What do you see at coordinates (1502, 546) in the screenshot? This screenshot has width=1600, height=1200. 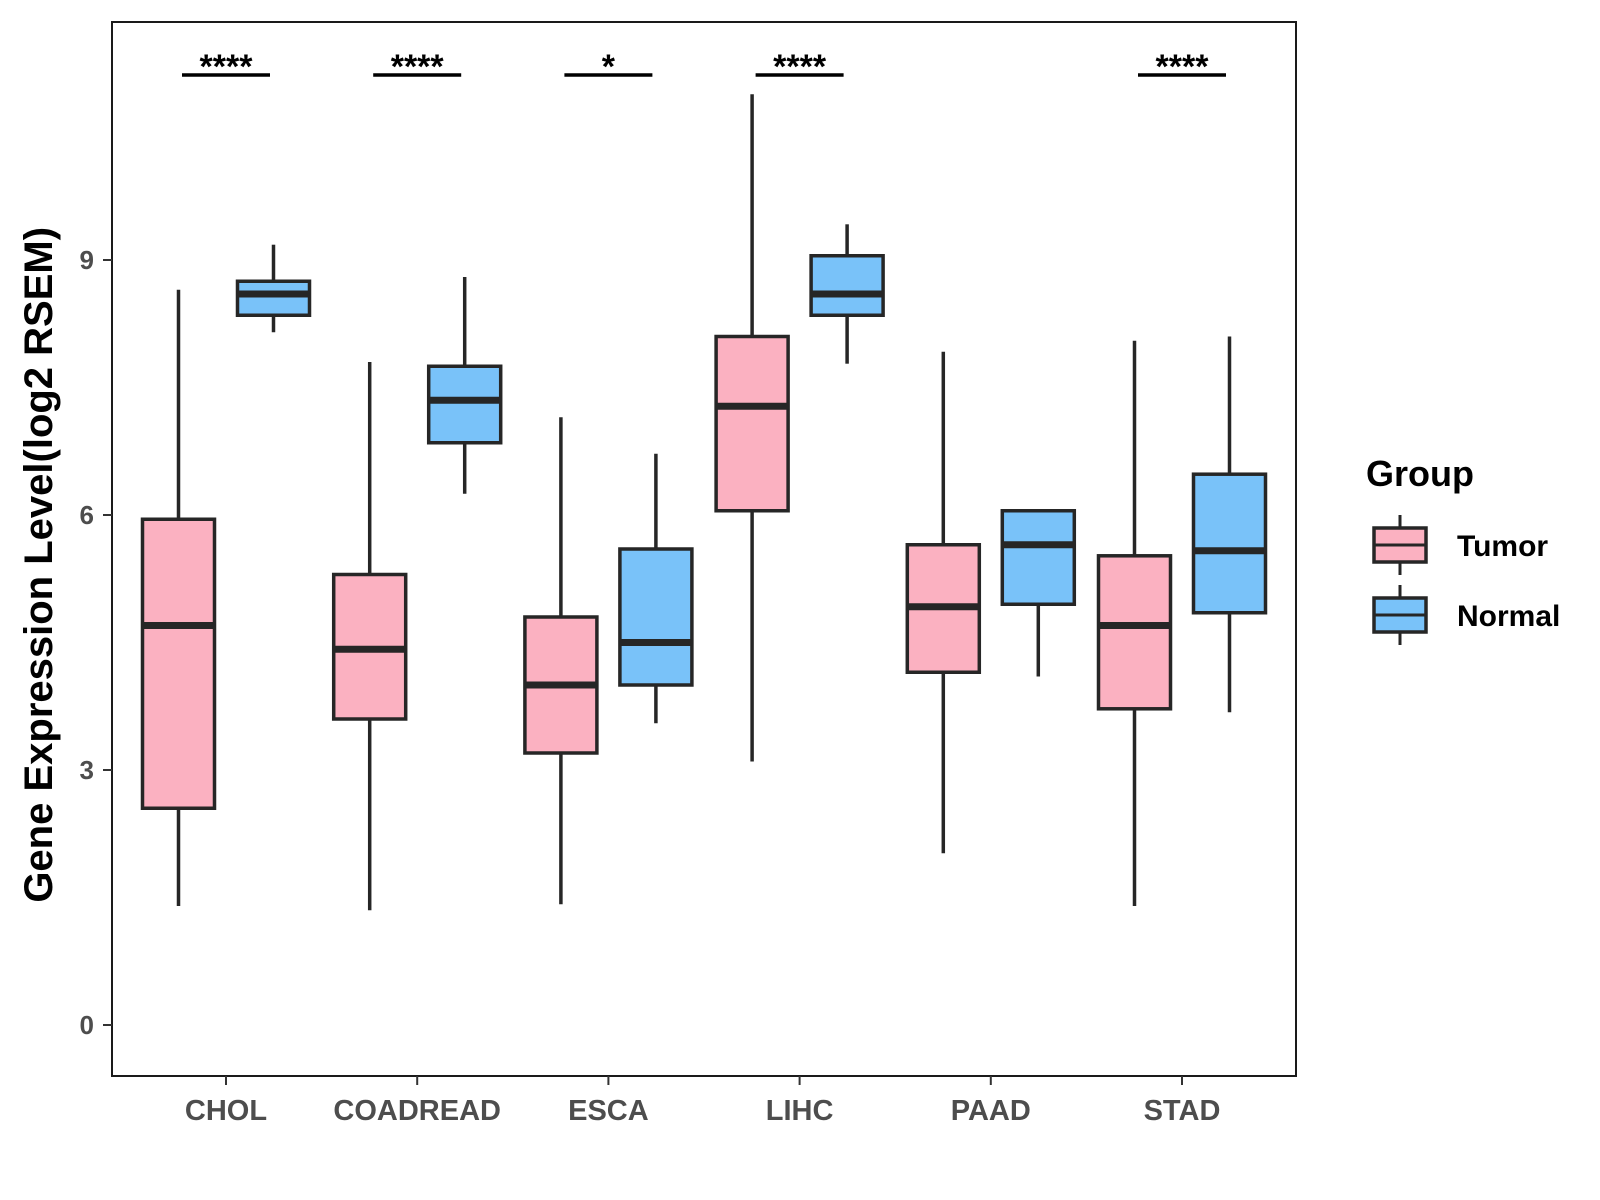 I see `legend-label: Tumor` at bounding box center [1502, 546].